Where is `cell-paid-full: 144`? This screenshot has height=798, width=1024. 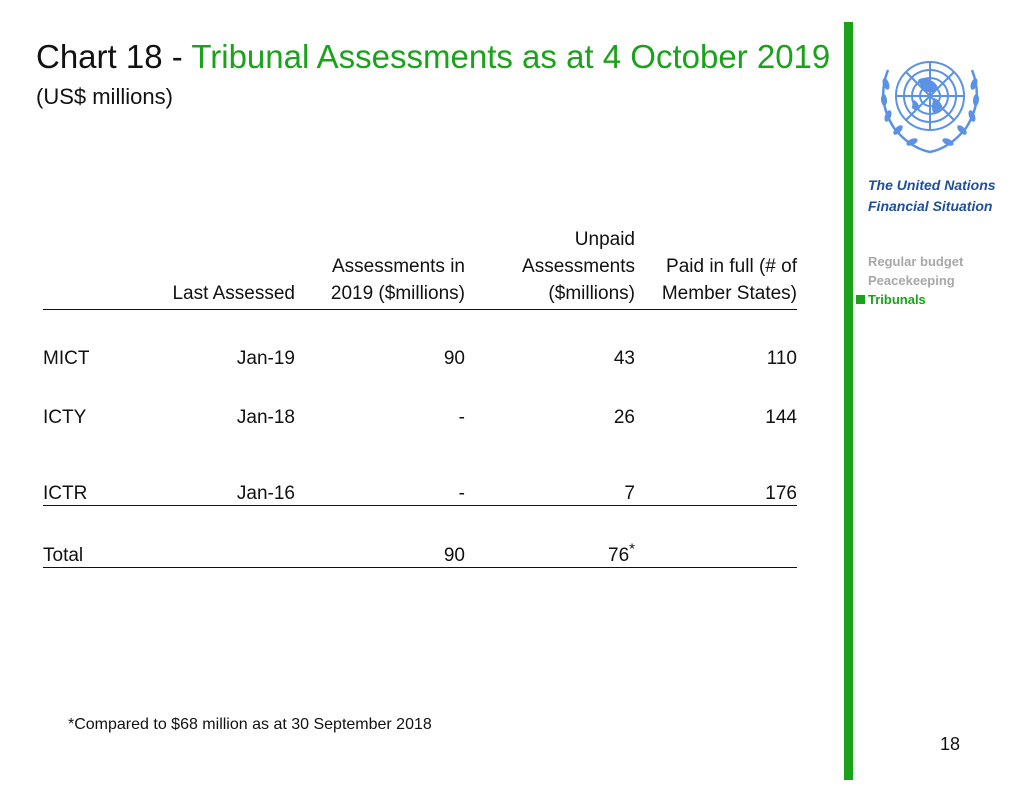 cell-paid-full: 144 is located at coordinates (781, 417).